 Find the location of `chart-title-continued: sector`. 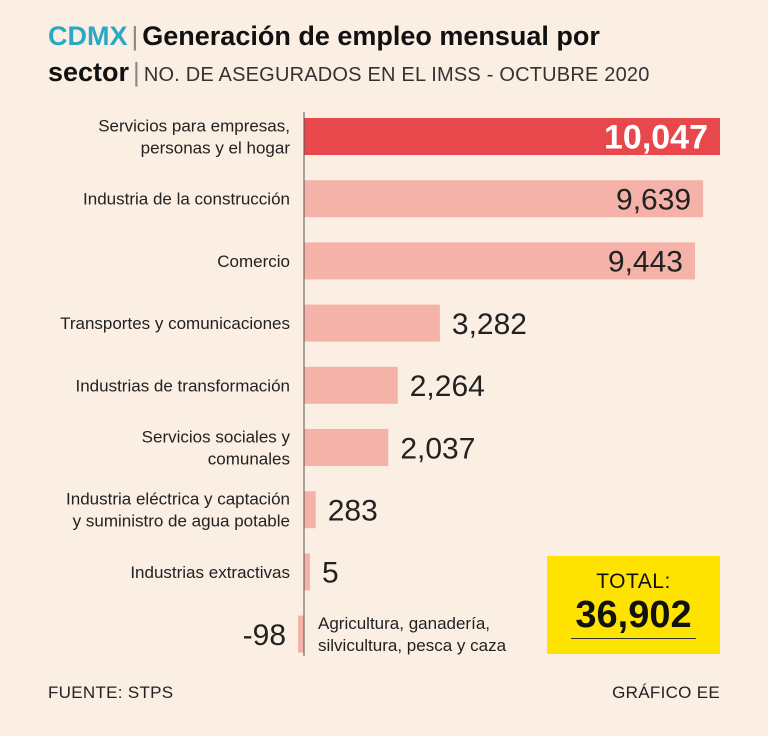

chart-title-continued: sector is located at coordinates (89, 72).